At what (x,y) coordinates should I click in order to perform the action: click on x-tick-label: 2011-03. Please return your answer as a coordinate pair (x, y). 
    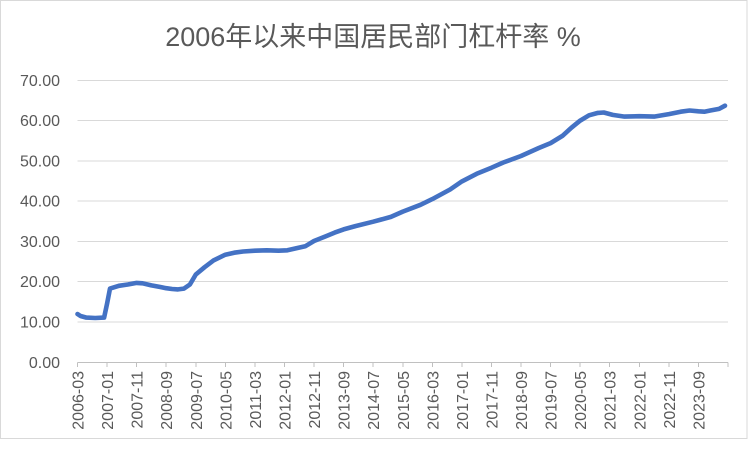
    Looking at the image, I should click on (256, 400).